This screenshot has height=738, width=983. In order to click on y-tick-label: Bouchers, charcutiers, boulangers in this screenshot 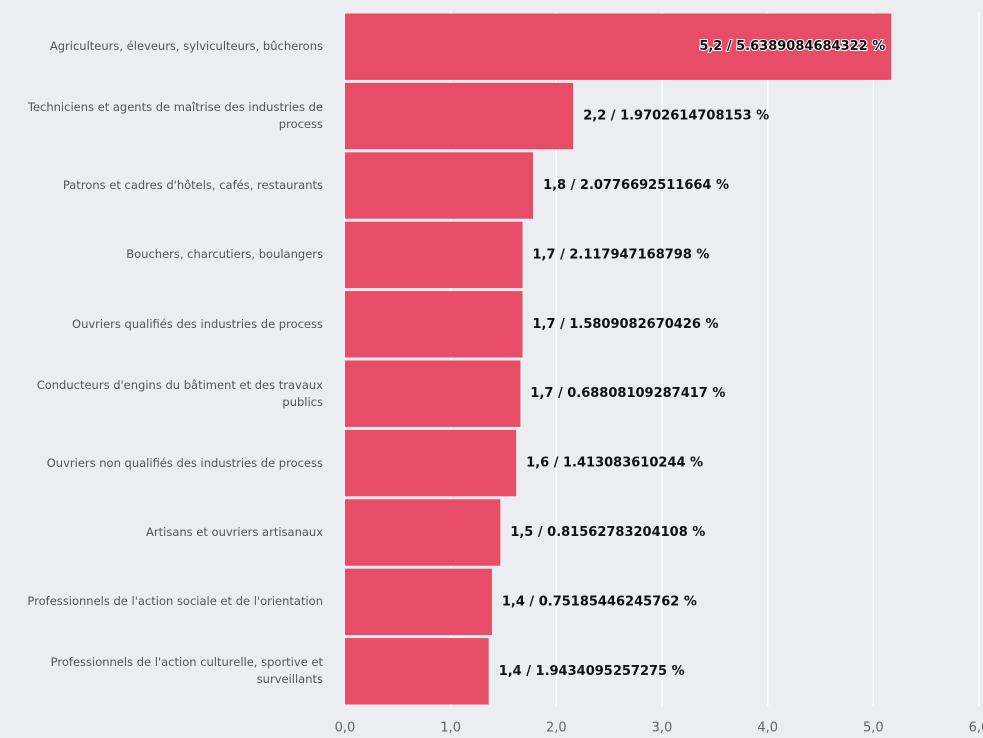, I will do `click(224, 254)`.